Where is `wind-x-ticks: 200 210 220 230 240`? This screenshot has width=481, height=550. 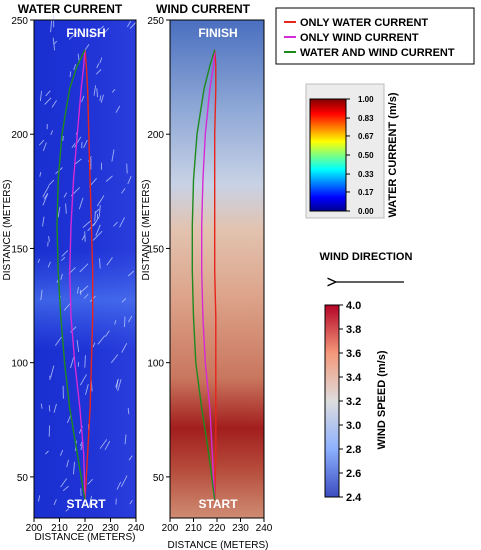 wind-x-ticks: 200 210 220 230 240 is located at coordinates (217, 526).